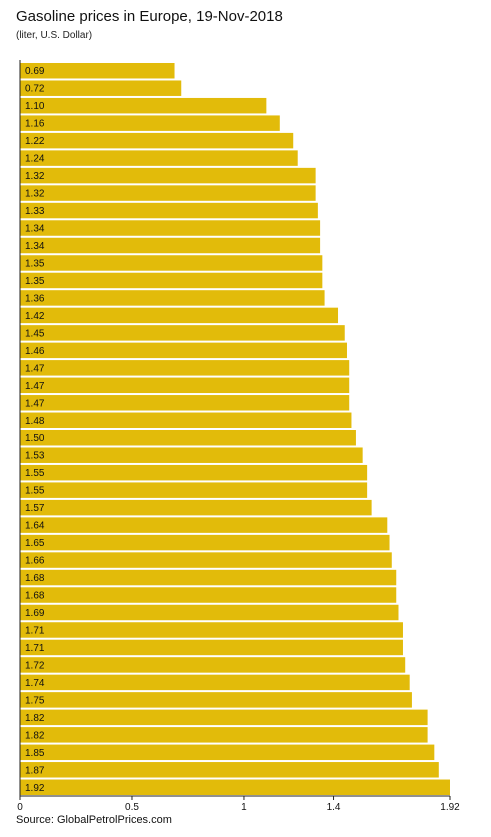  I want to click on bar-value-label: 1.46, so click(35, 351).